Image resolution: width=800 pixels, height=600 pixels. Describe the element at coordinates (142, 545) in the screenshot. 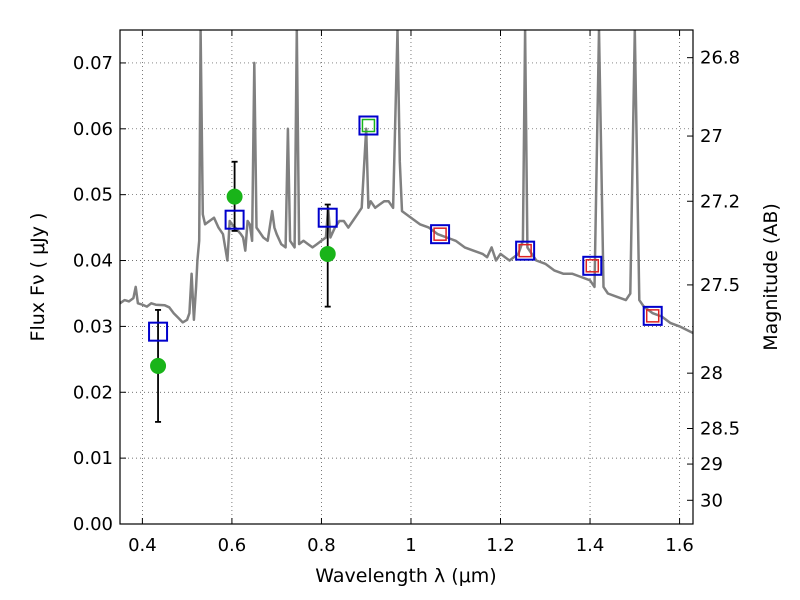

I see `x-tick-label: 0.4` at that location.